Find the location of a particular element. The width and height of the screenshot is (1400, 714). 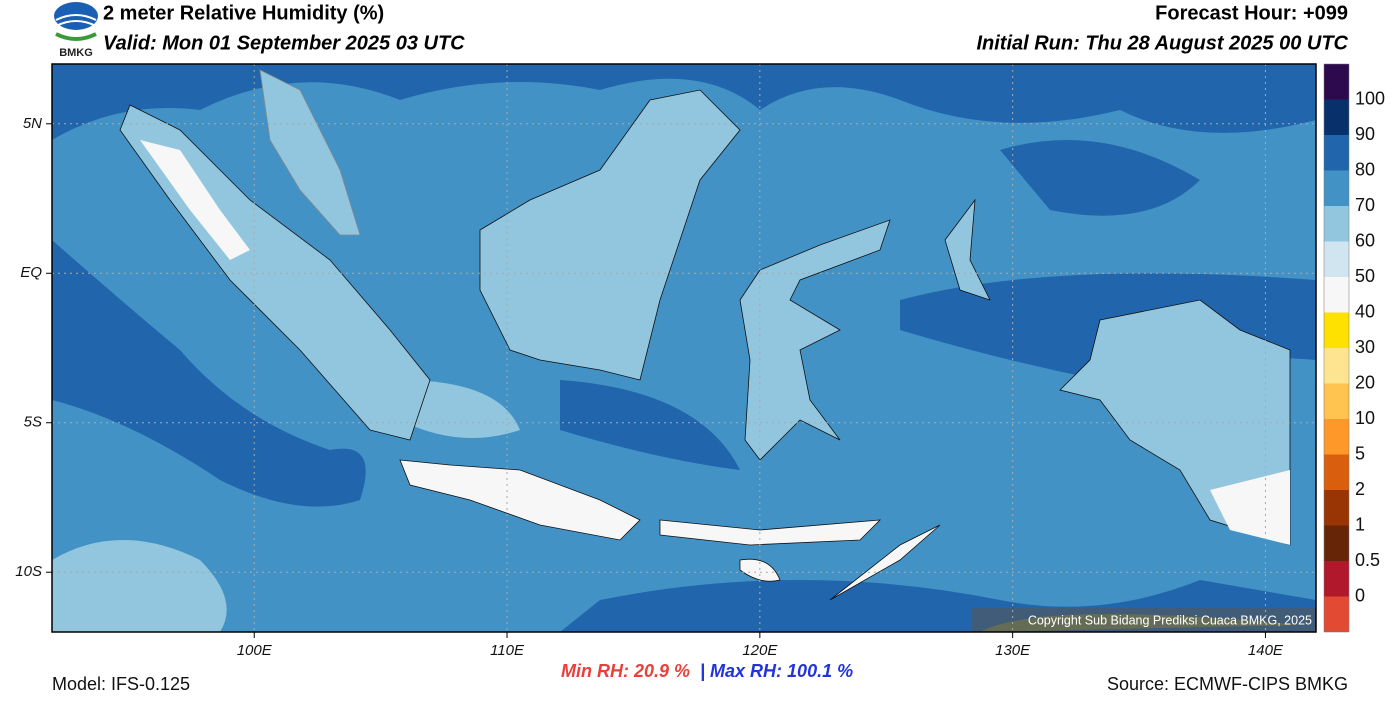

colorbar-label: 20 is located at coordinates (1365, 382).